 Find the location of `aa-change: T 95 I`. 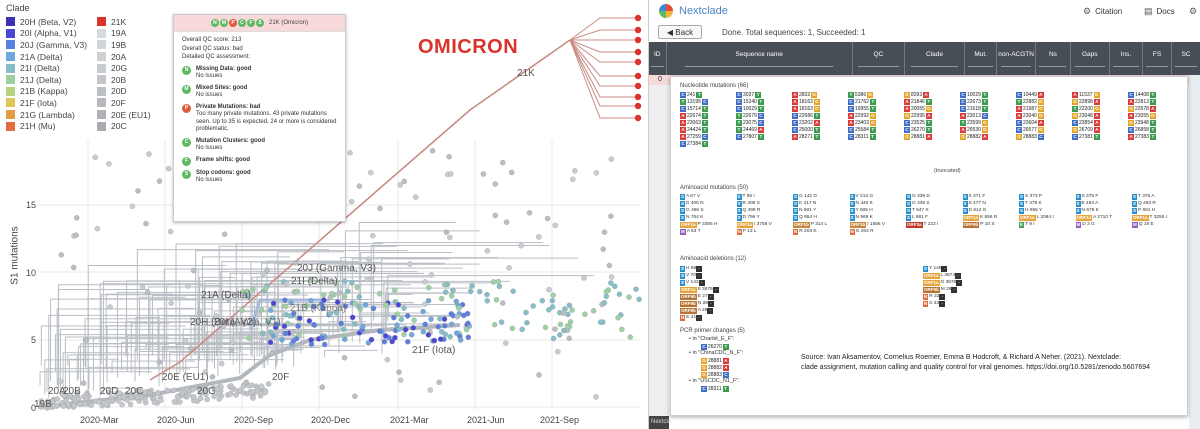

aa-change: T 95 I is located at coordinates (748, 196).